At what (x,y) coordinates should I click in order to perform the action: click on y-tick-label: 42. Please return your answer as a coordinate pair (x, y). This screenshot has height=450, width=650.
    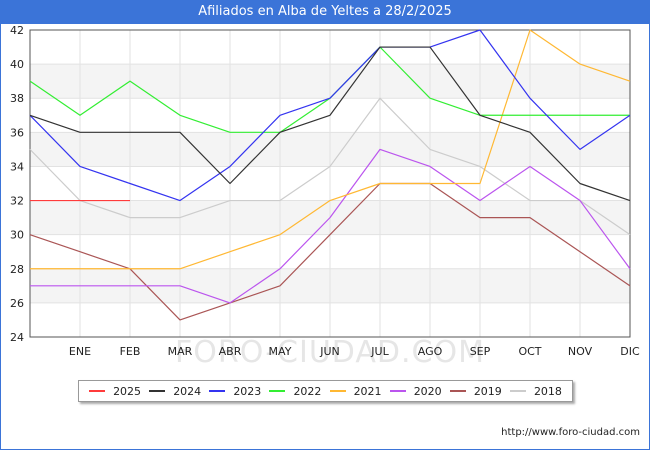
    Looking at the image, I should click on (17, 30).